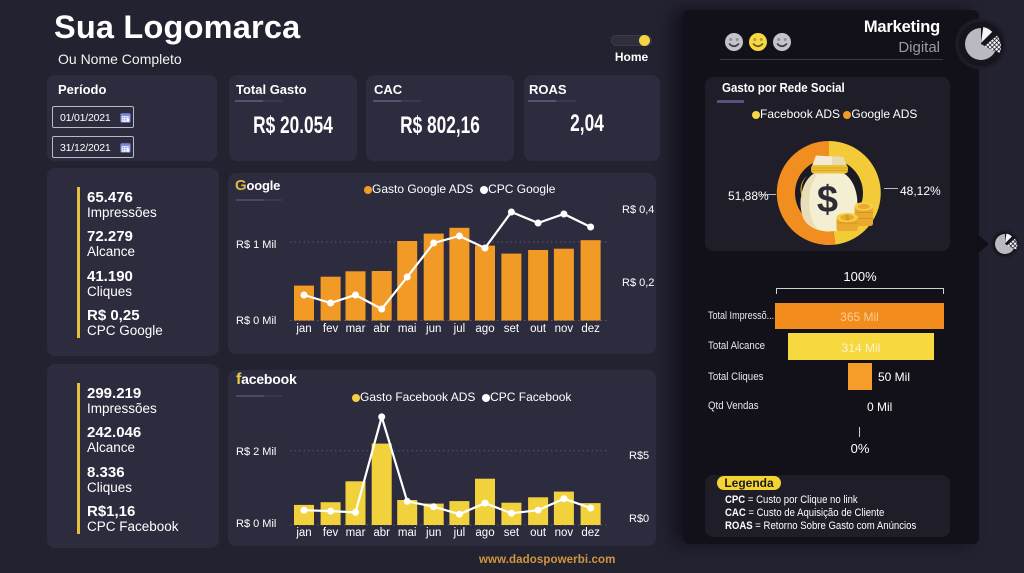 Image resolution: width=1024 pixels, height=573 pixels. Describe the element at coordinates (256, 452) in the screenshot. I see `svg-text: R$ 2 Mil` at that location.